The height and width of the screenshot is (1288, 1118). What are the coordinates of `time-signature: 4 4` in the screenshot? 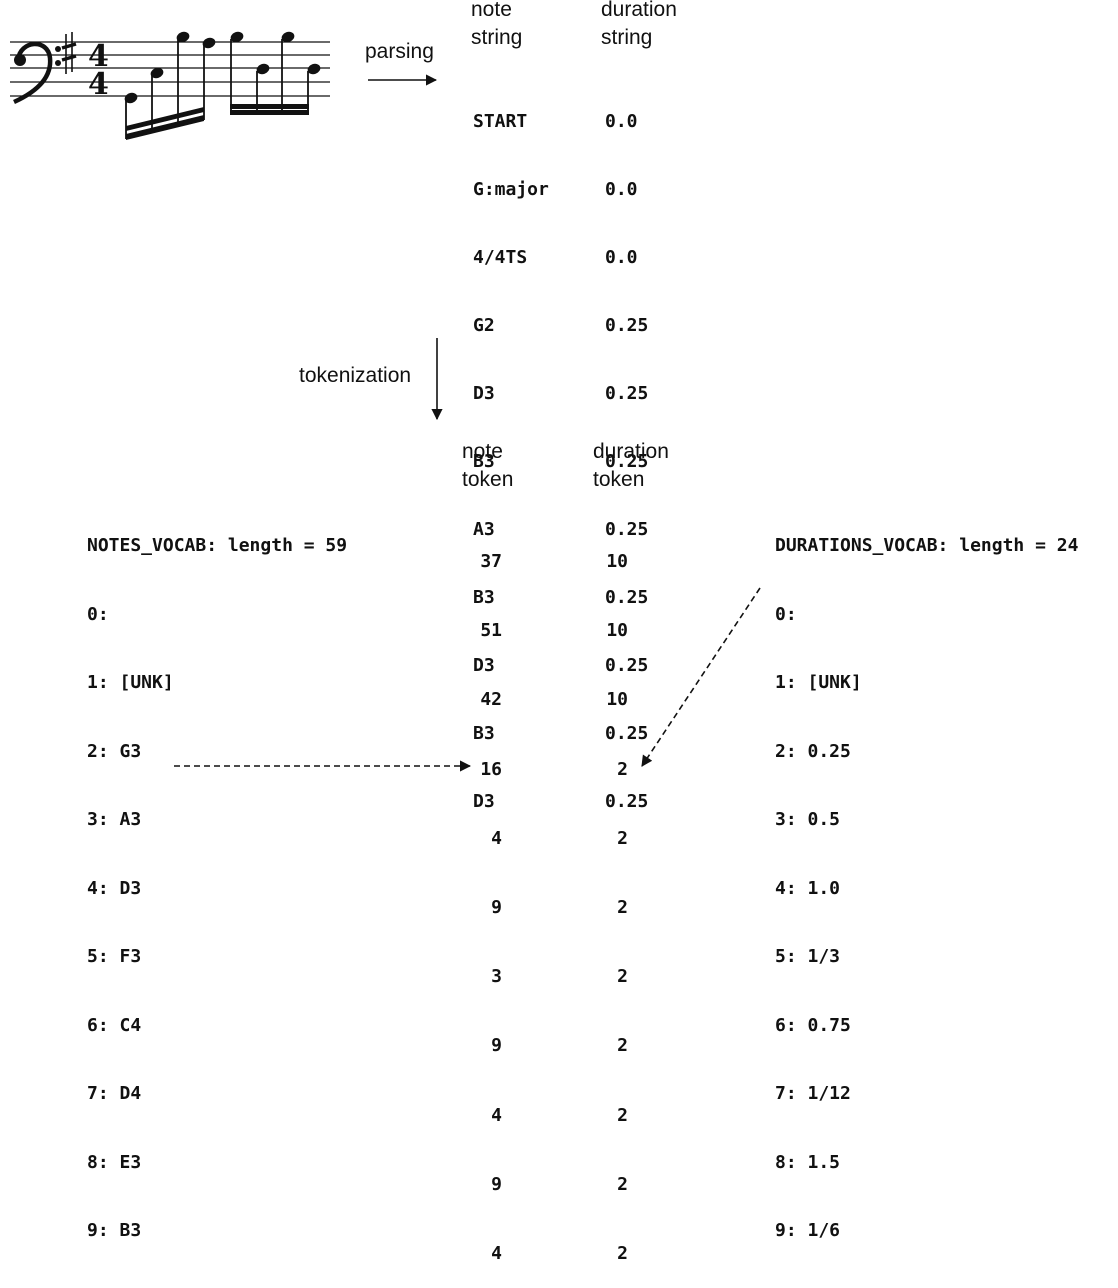 It's located at (98, 70).